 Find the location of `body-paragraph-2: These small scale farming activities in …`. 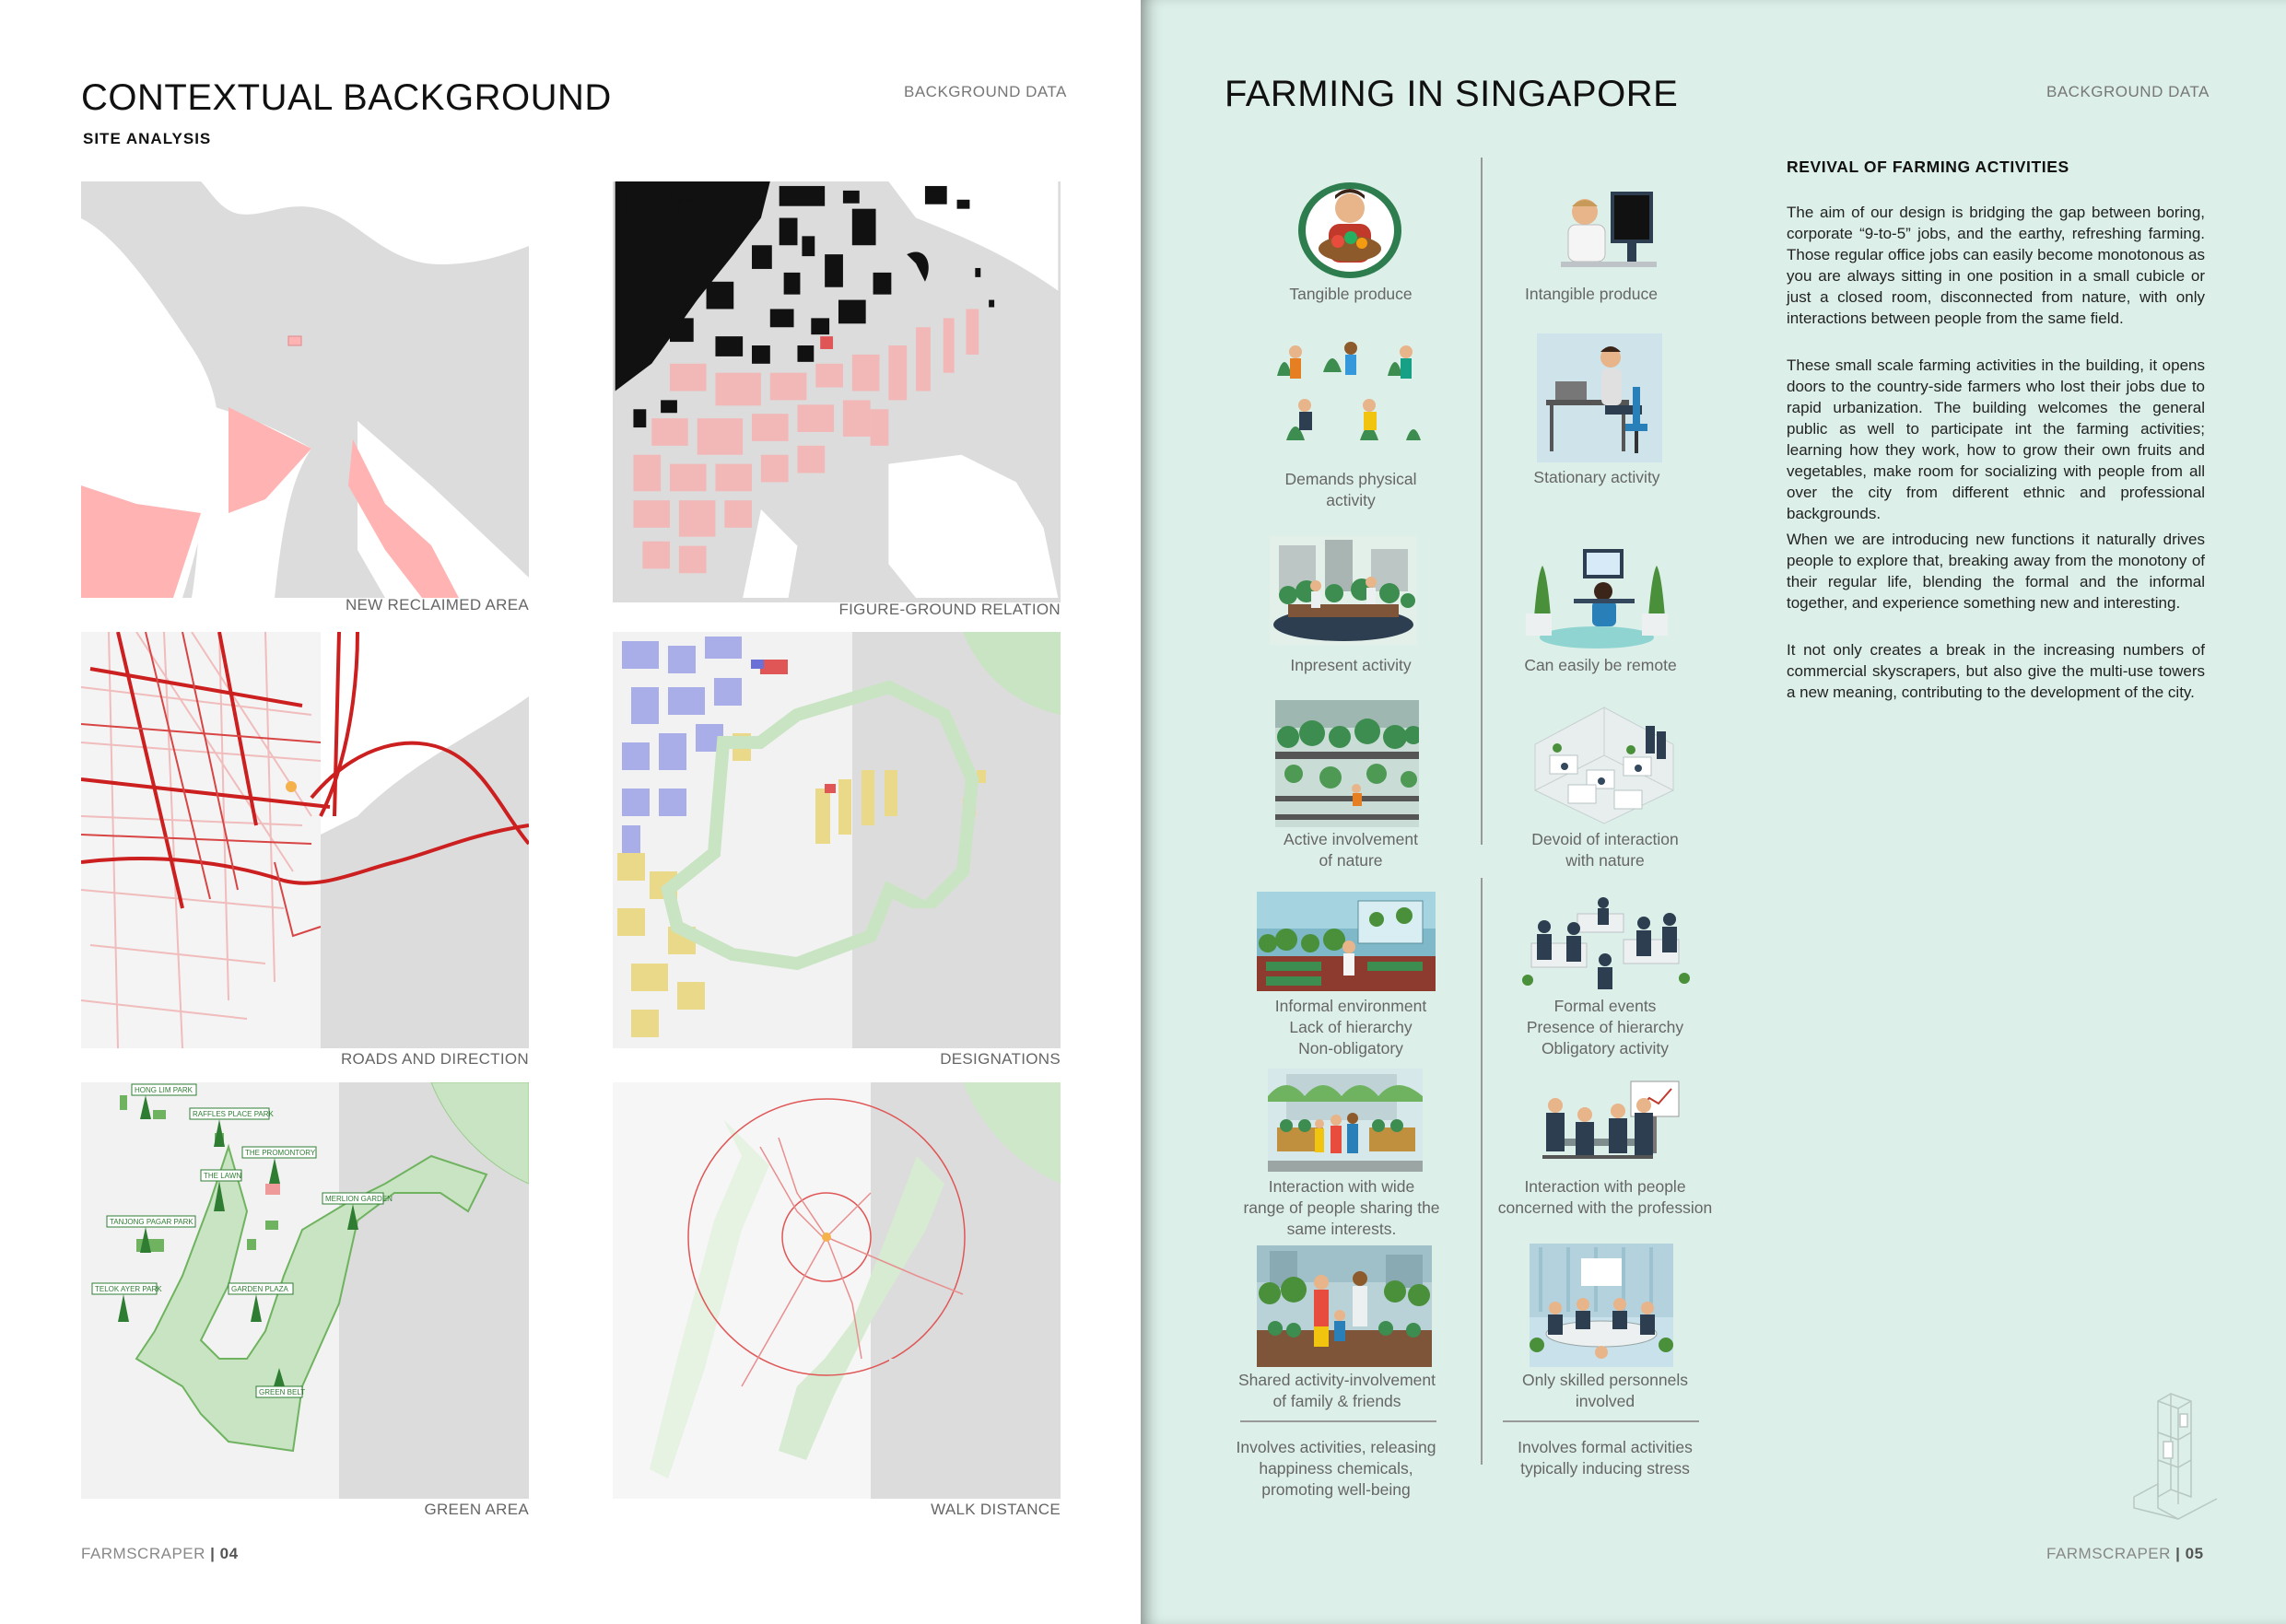

body-paragraph-2: These small scale farming activities in … is located at coordinates (1996, 439).